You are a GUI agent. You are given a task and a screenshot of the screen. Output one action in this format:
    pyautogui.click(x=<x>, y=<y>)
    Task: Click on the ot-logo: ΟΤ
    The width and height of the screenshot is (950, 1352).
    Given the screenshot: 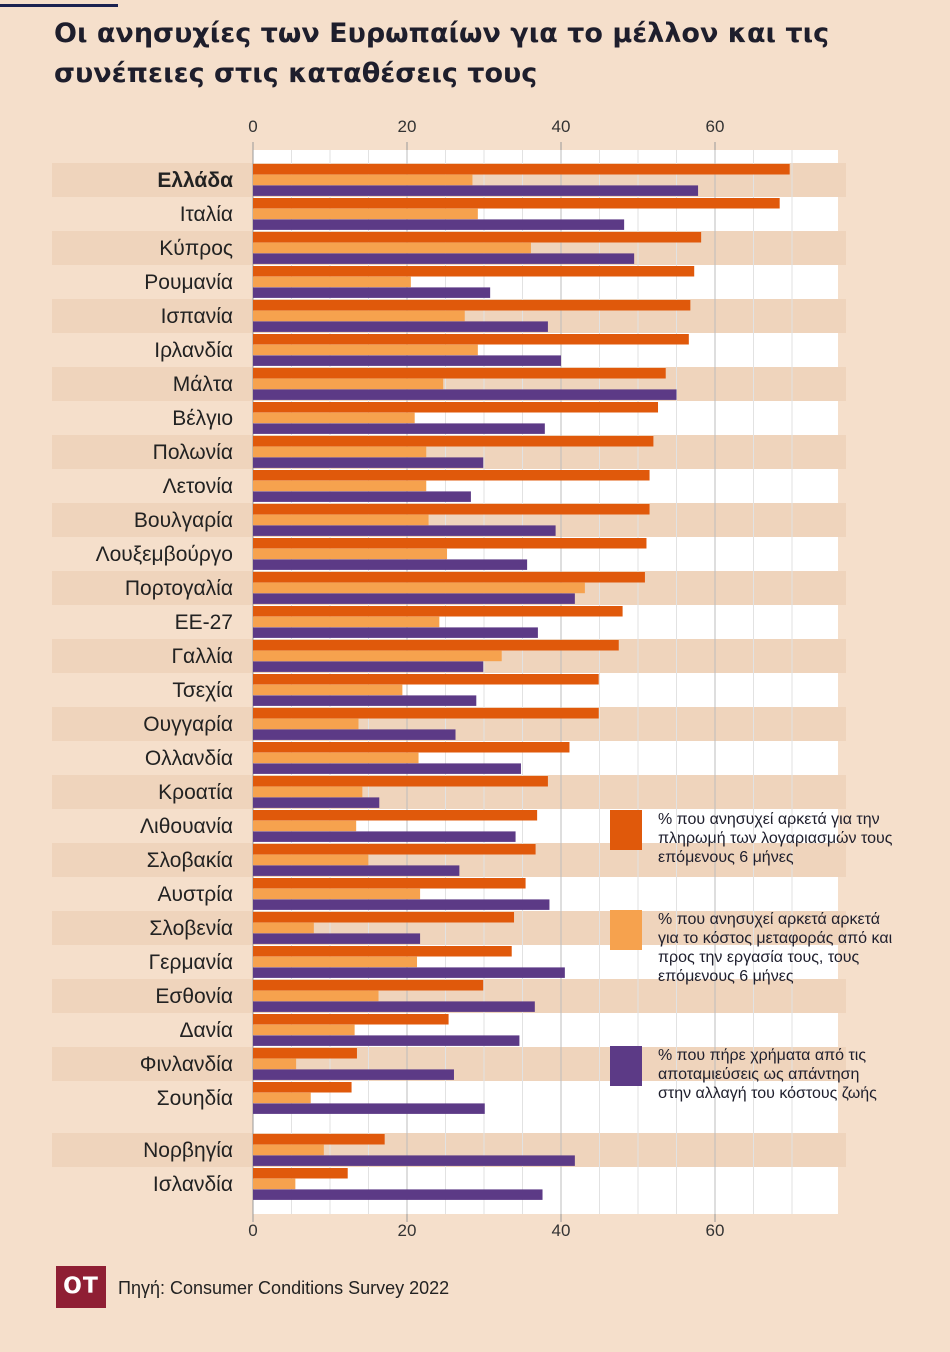 What is the action you would take?
    pyautogui.click(x=81, y=1287)
    